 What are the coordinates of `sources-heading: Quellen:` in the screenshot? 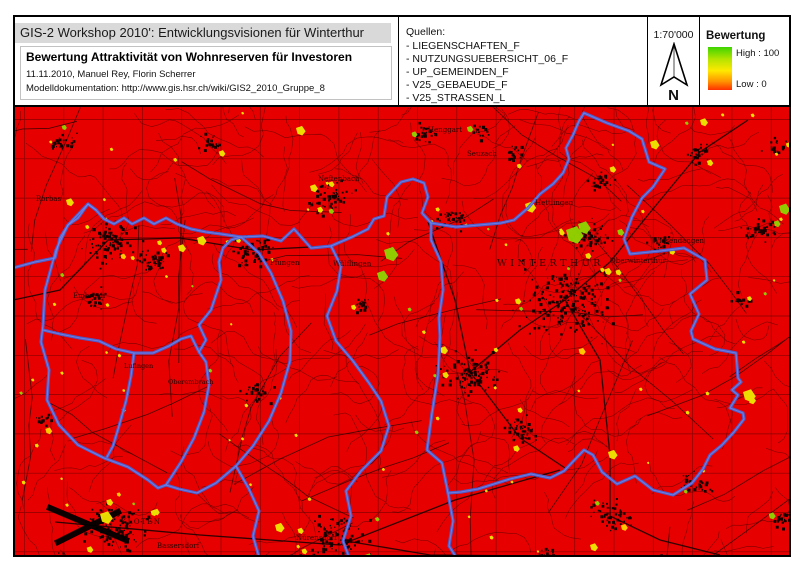 It's located at (426, 32).